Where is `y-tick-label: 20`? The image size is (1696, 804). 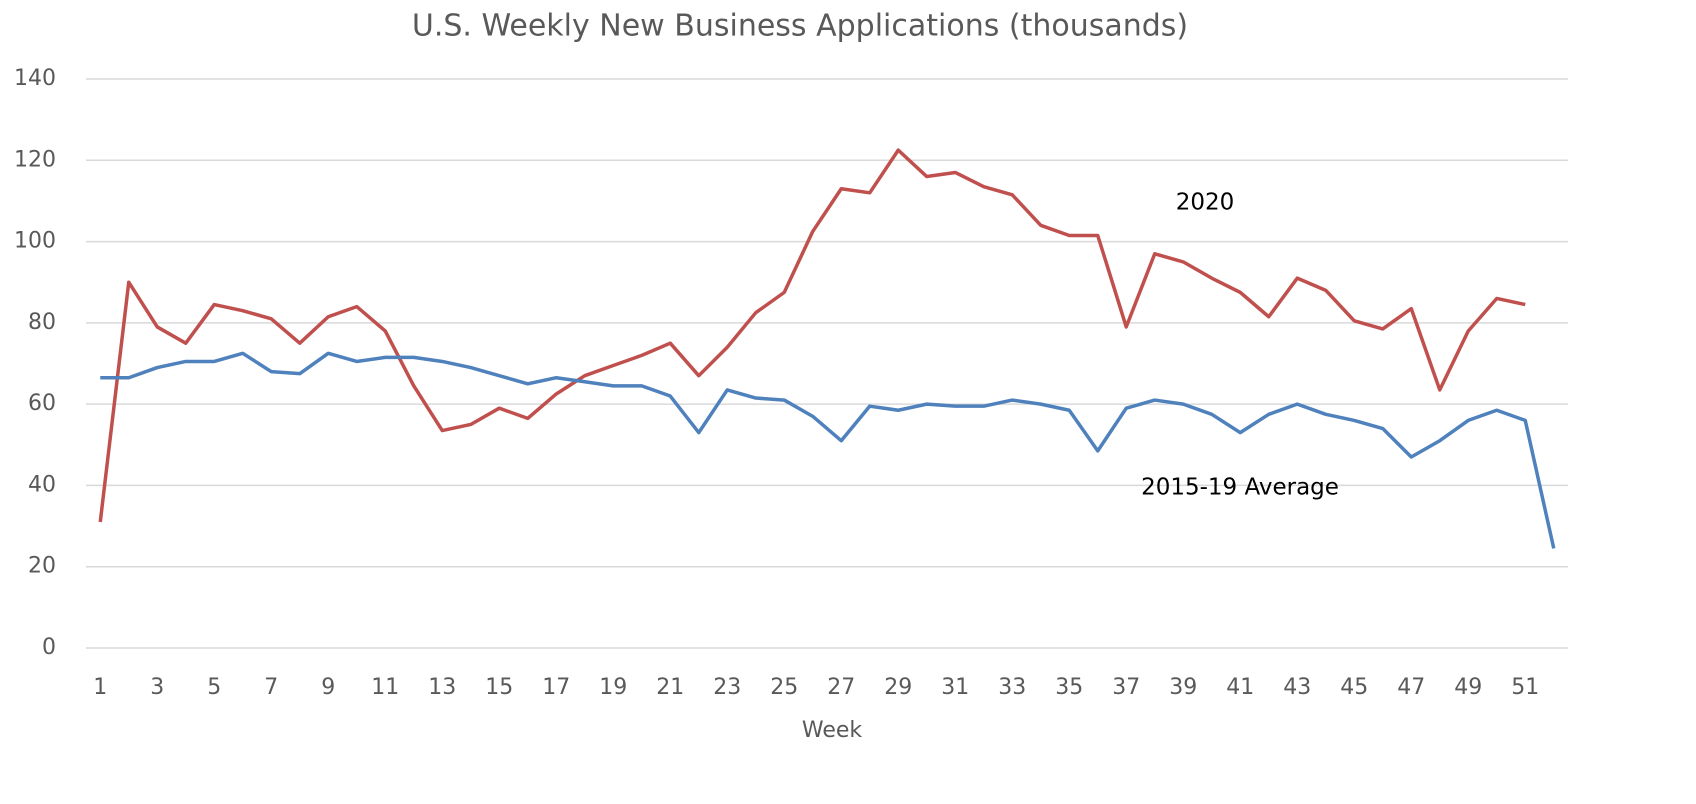
y-tick-label: 20 is located at coordinates (42, 566).